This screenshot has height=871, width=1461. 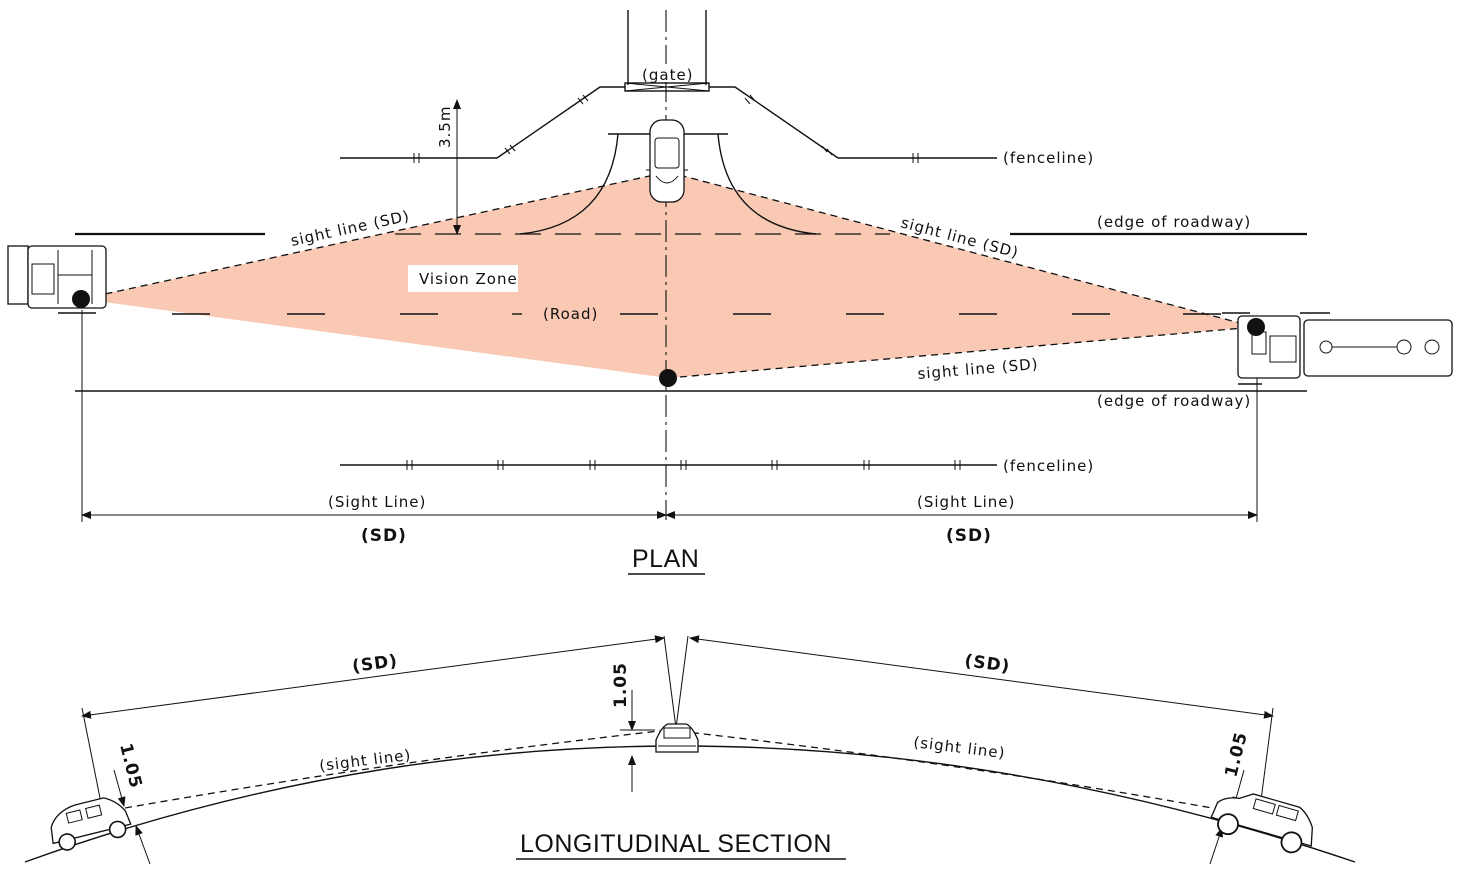 I want to click on dimension-left-value: (SD), so click(x=384, y=536).